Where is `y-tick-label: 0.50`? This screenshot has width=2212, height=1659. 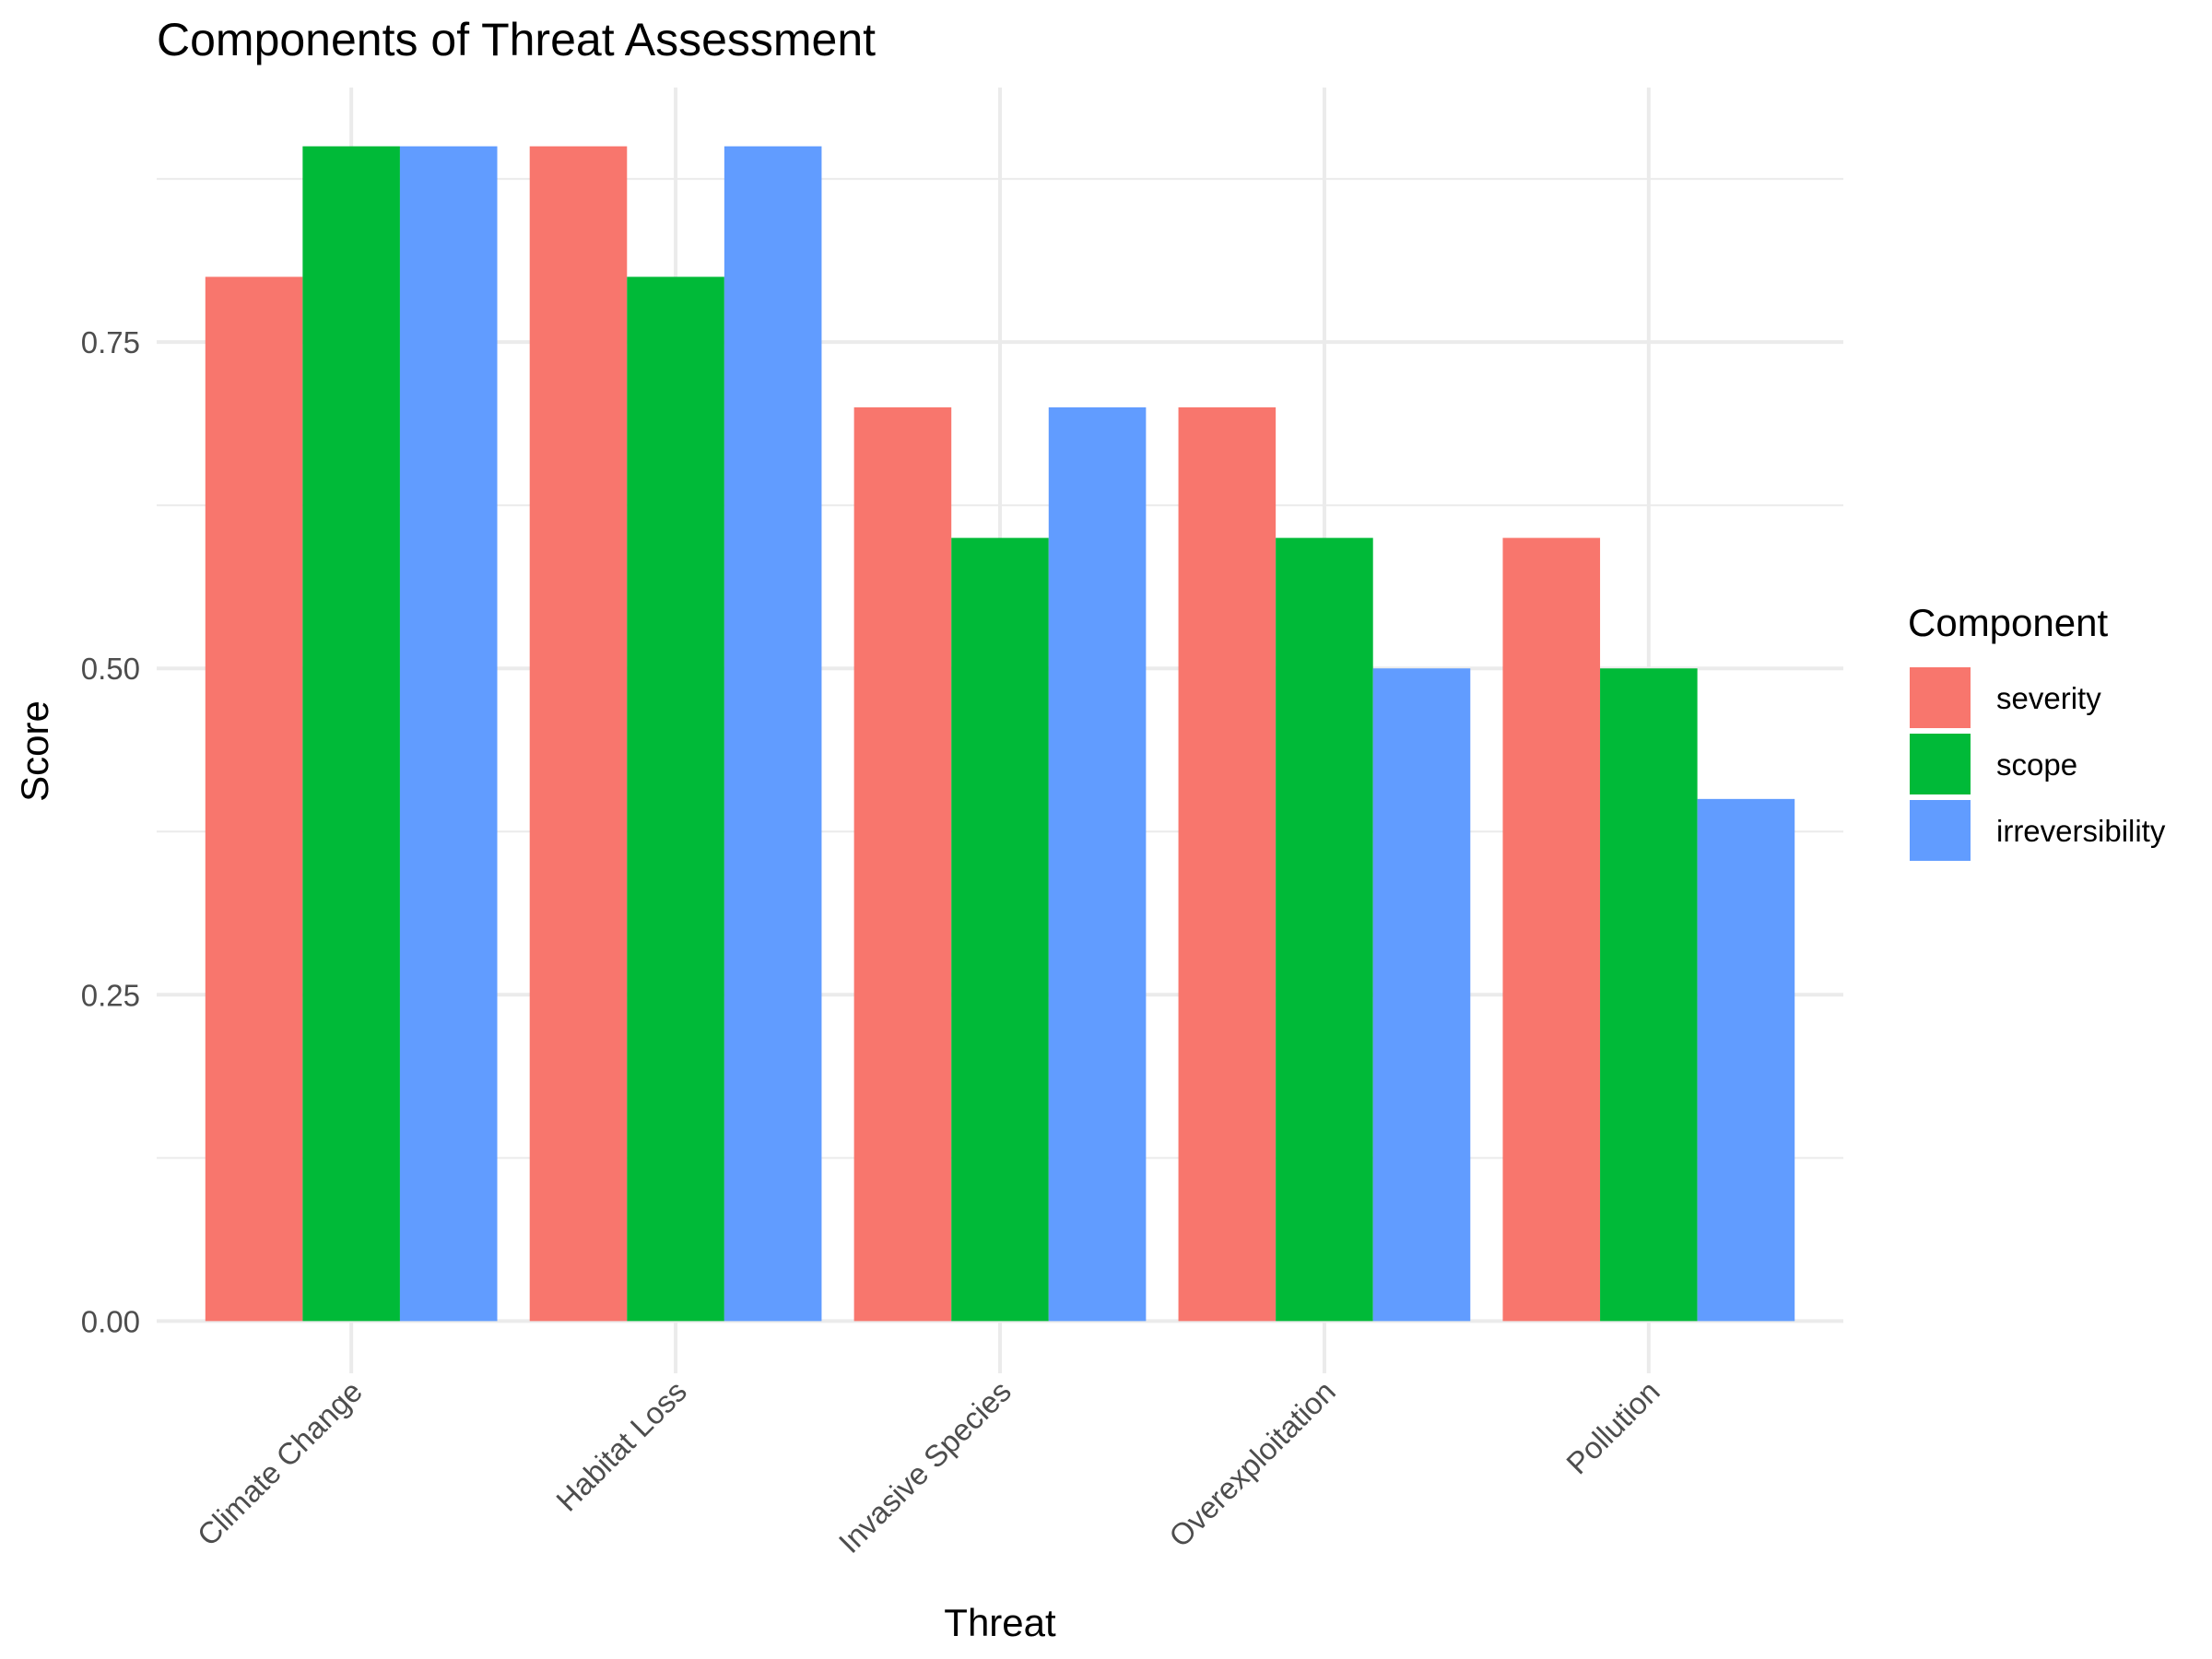 y-tick-label: 0.50 is located at coordinates (110, 669).